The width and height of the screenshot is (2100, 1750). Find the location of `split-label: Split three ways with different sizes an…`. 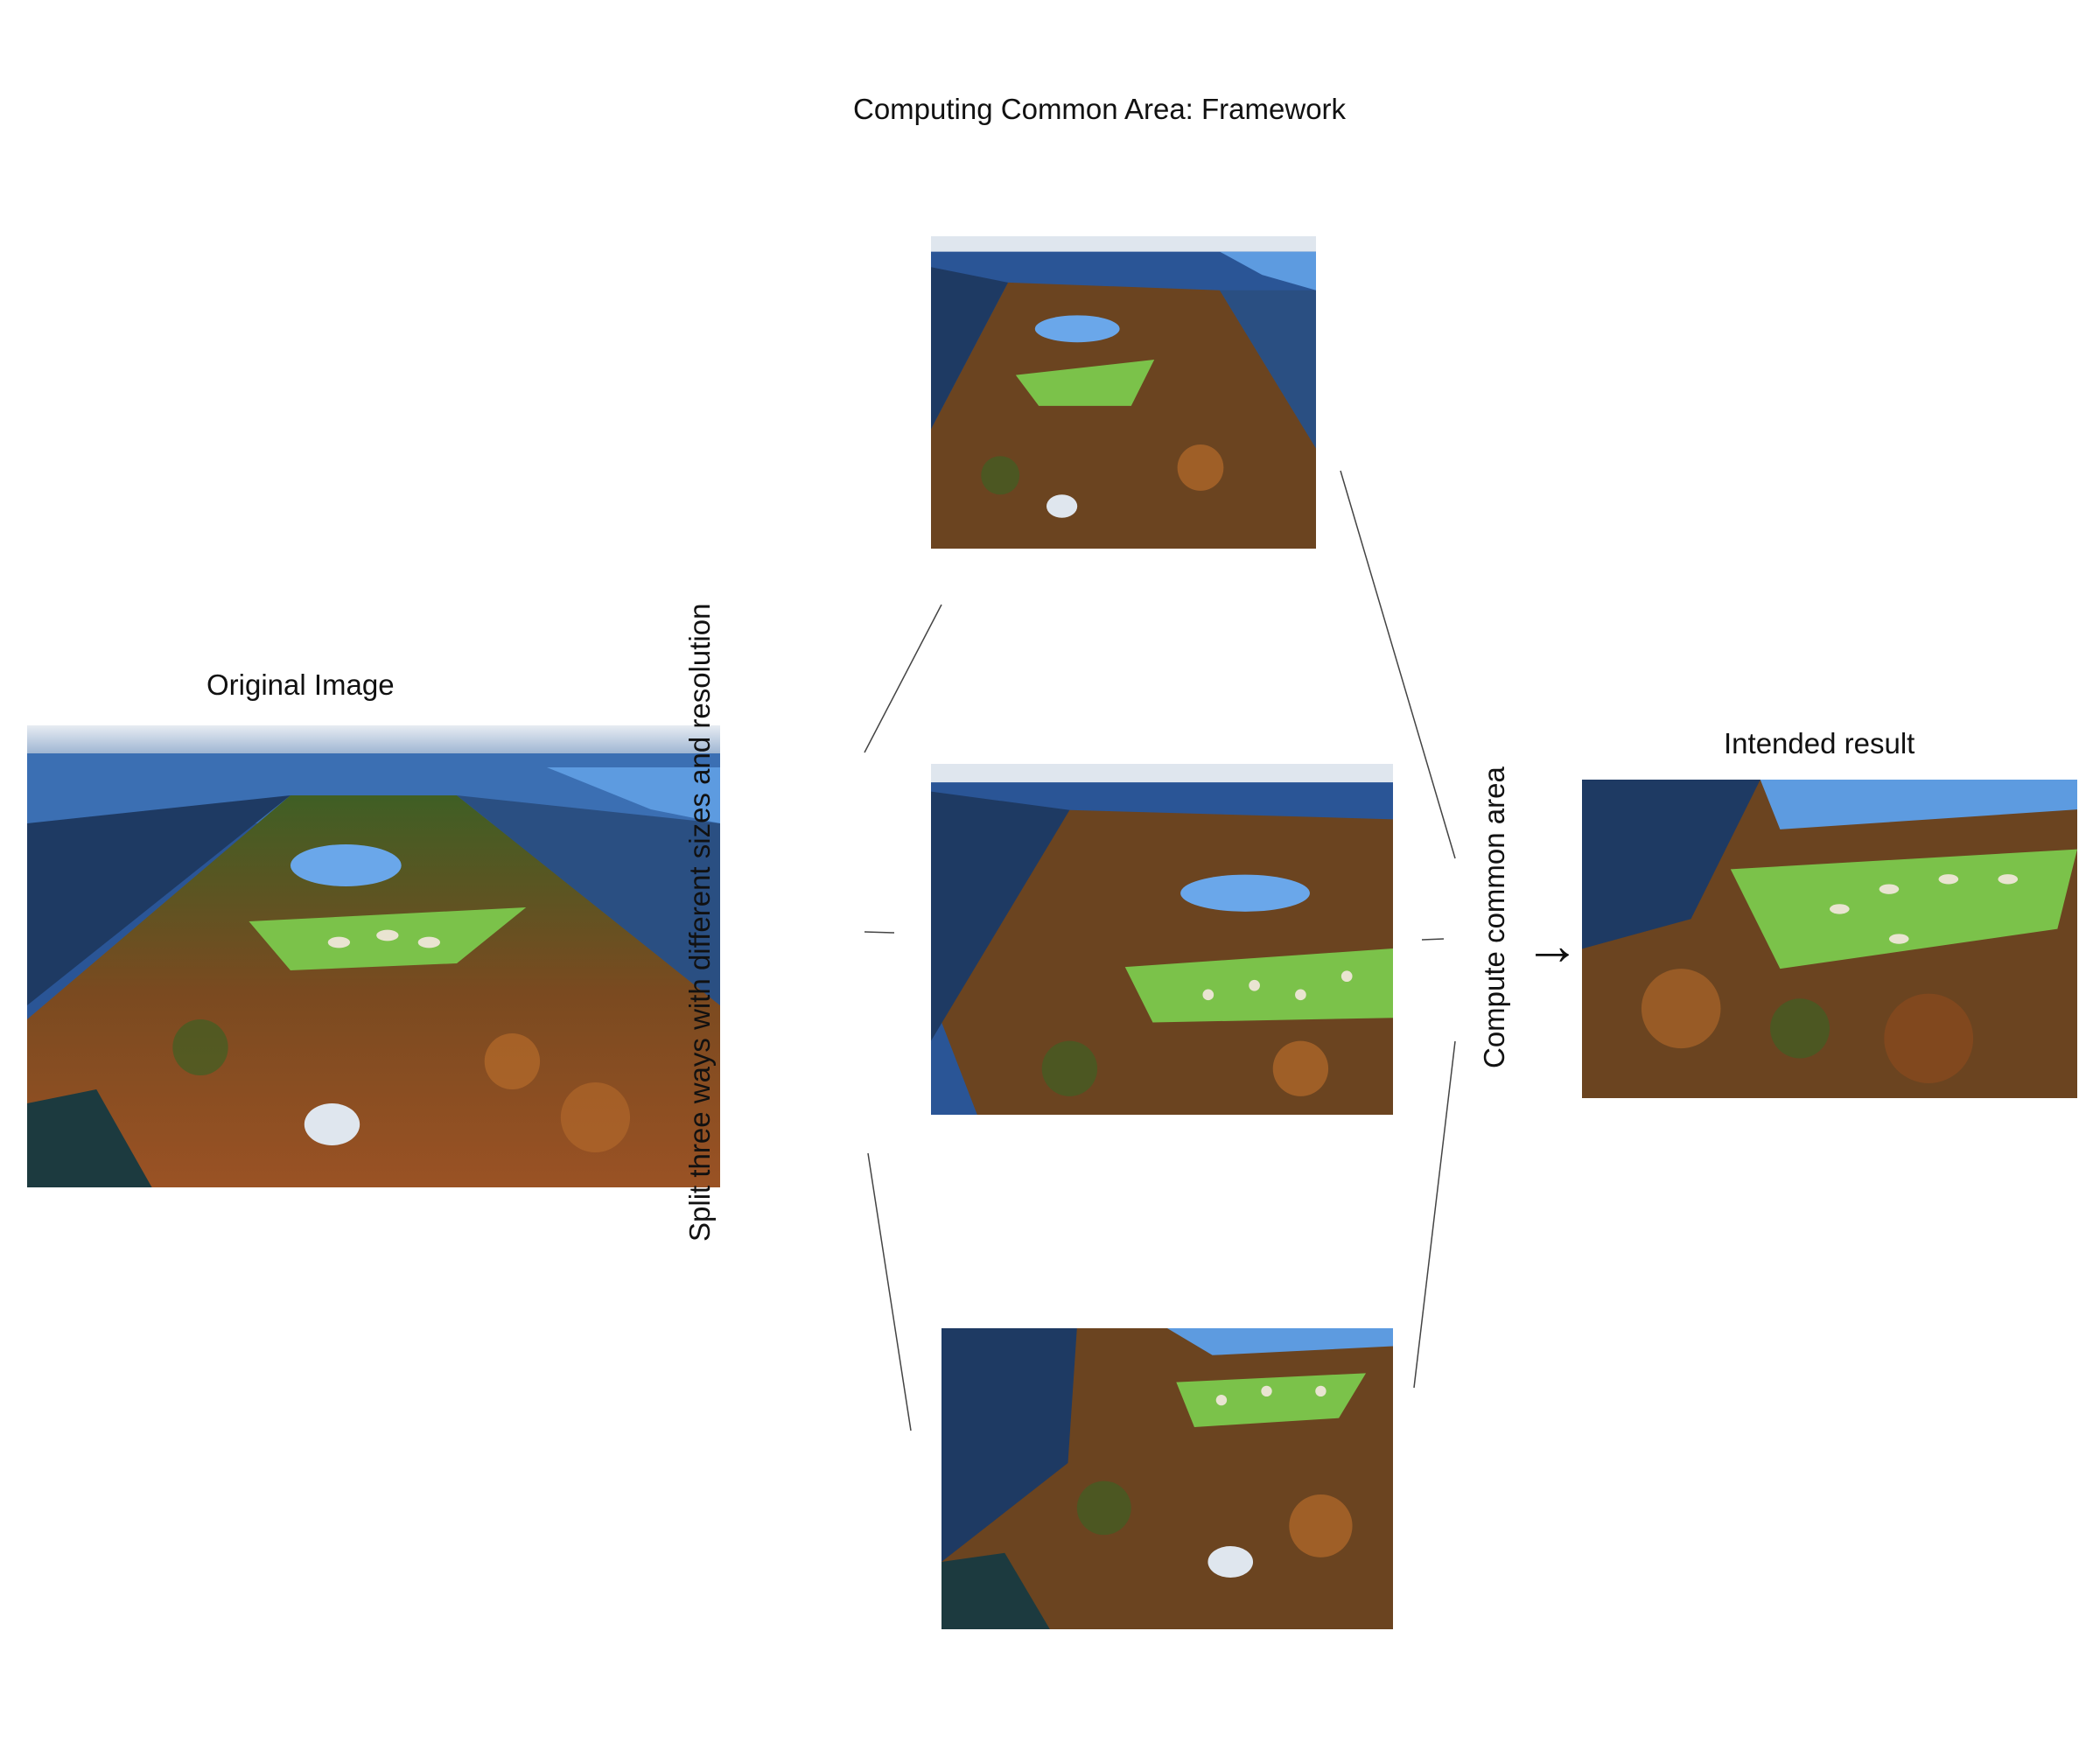

split-label: Split three ways with different sizes an… is located at coordinates (699, 922).